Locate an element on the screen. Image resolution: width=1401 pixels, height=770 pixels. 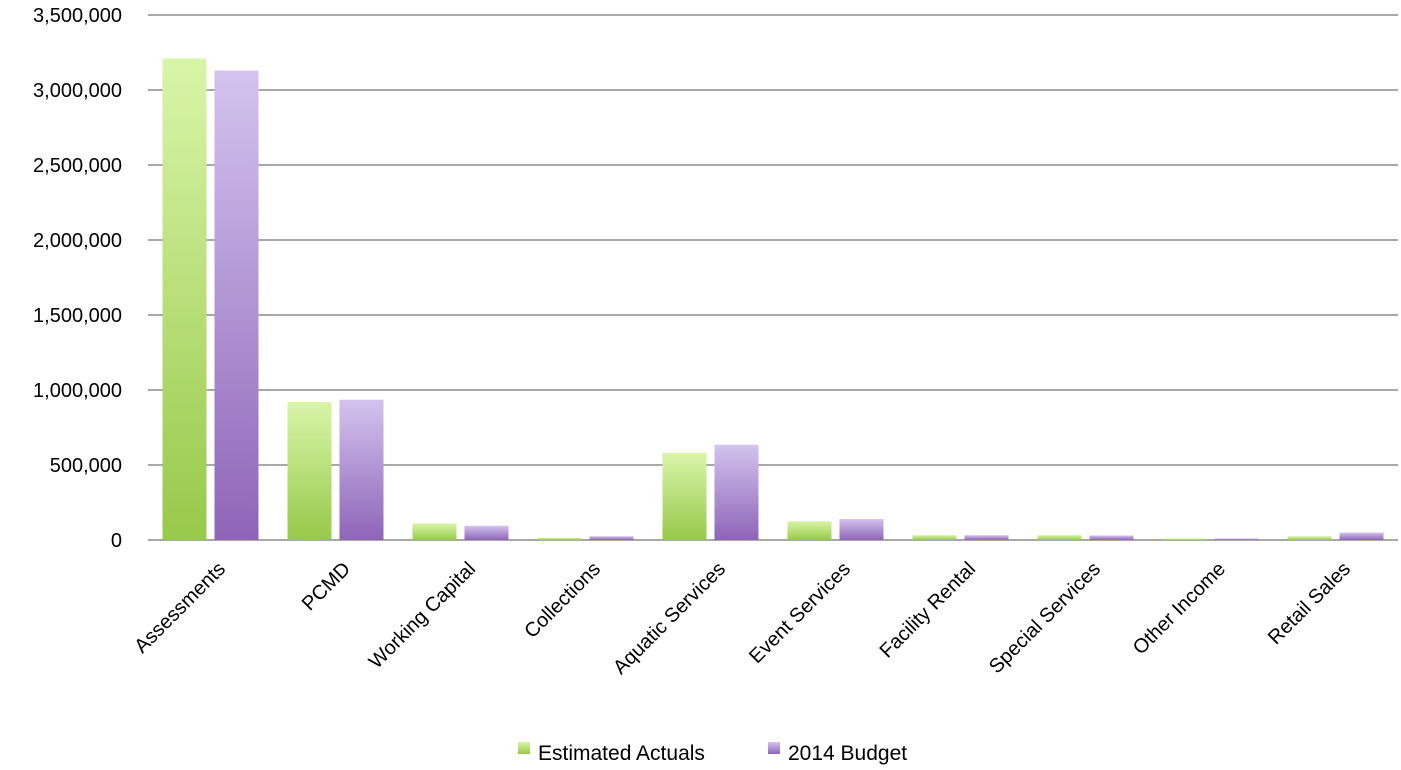
y-tick-label: 2,500,000 is located at coordinates (77, 166).